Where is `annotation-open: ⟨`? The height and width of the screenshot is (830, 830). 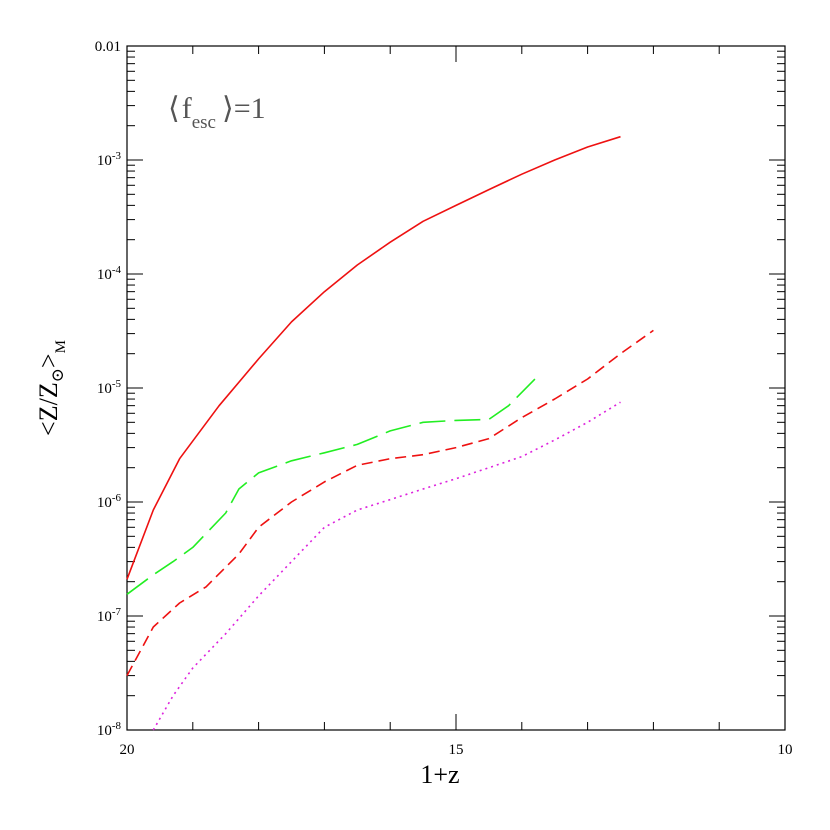 annotation-open: ⟨ is located at coordinates (174, 108).